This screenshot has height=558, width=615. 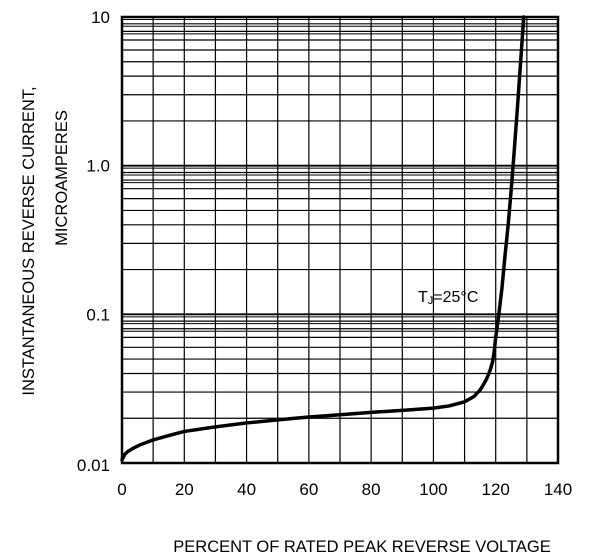 What do you see at coordinates (93, 241) in the screenshot?
I see `y-tick-labels: 0.01 0.1 1.0 10` at bounding box center [93, 241].